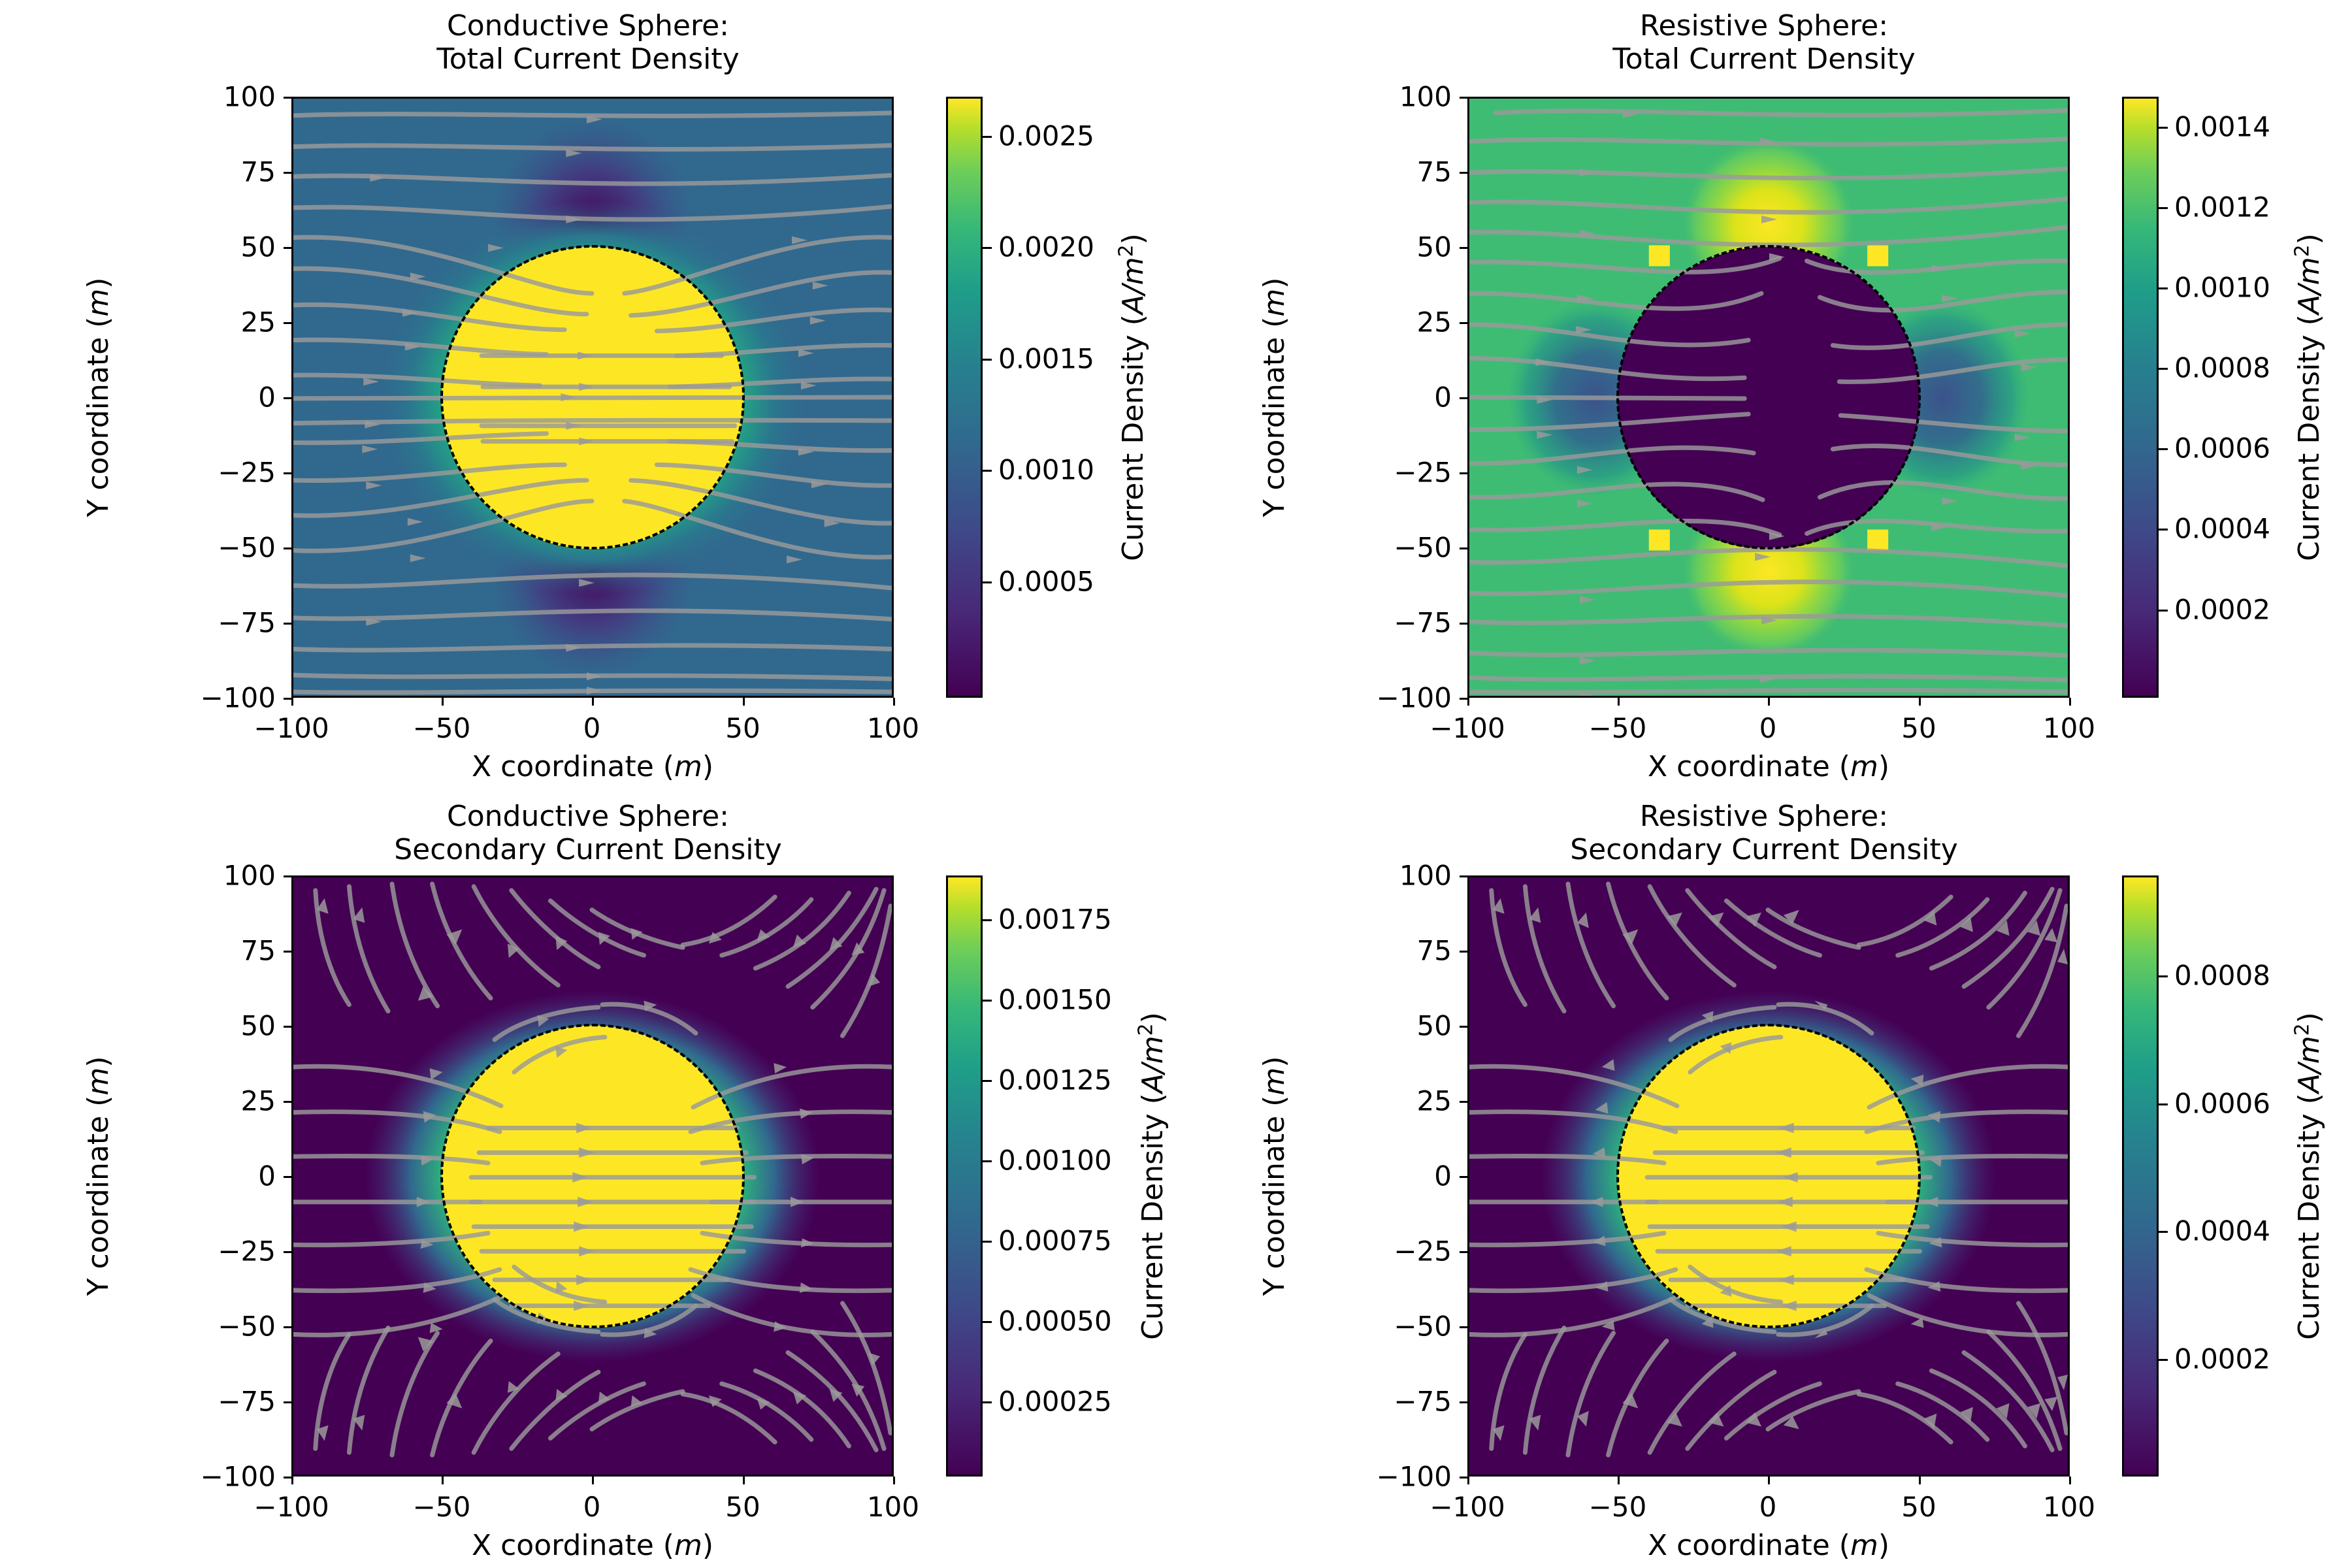  What do you see at coordinates (1055, 919) in the screenshot?
I see `colorbar-tick-label: 0.00175` at bounding box center [1055, 919].